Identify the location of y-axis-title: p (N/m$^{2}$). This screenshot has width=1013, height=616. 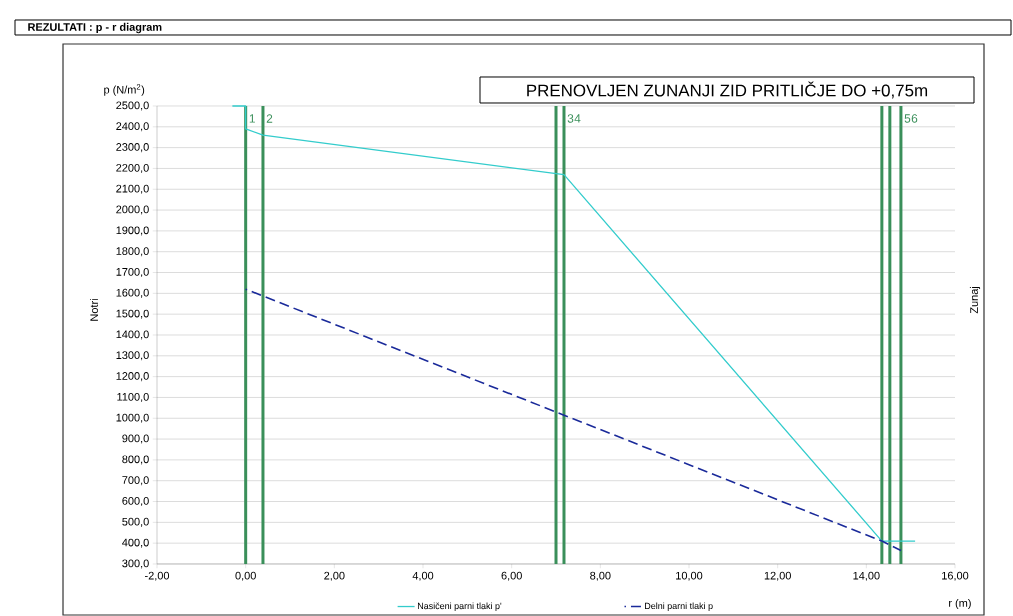
(124, 90).